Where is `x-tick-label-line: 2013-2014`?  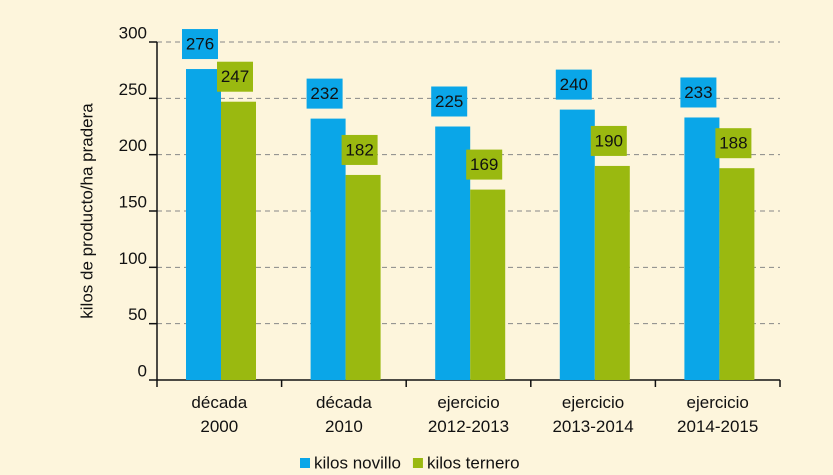
x-tick-label-line: 2013-2014 is located at coordinates (592, 426).